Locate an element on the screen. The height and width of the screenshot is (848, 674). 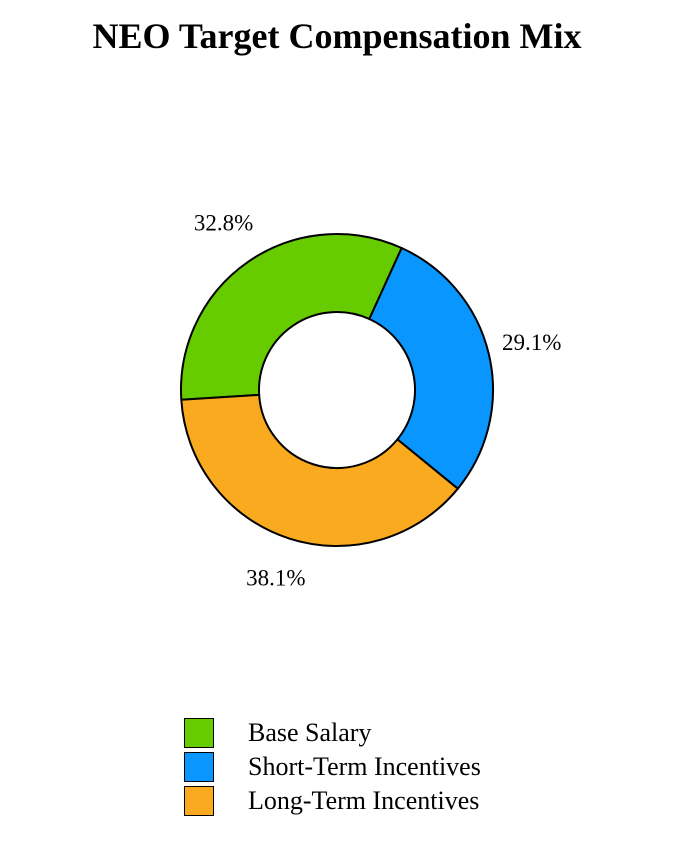
legend-item-short-term-incentives: Short-Term Incentives is located at coordinates (332, 767).